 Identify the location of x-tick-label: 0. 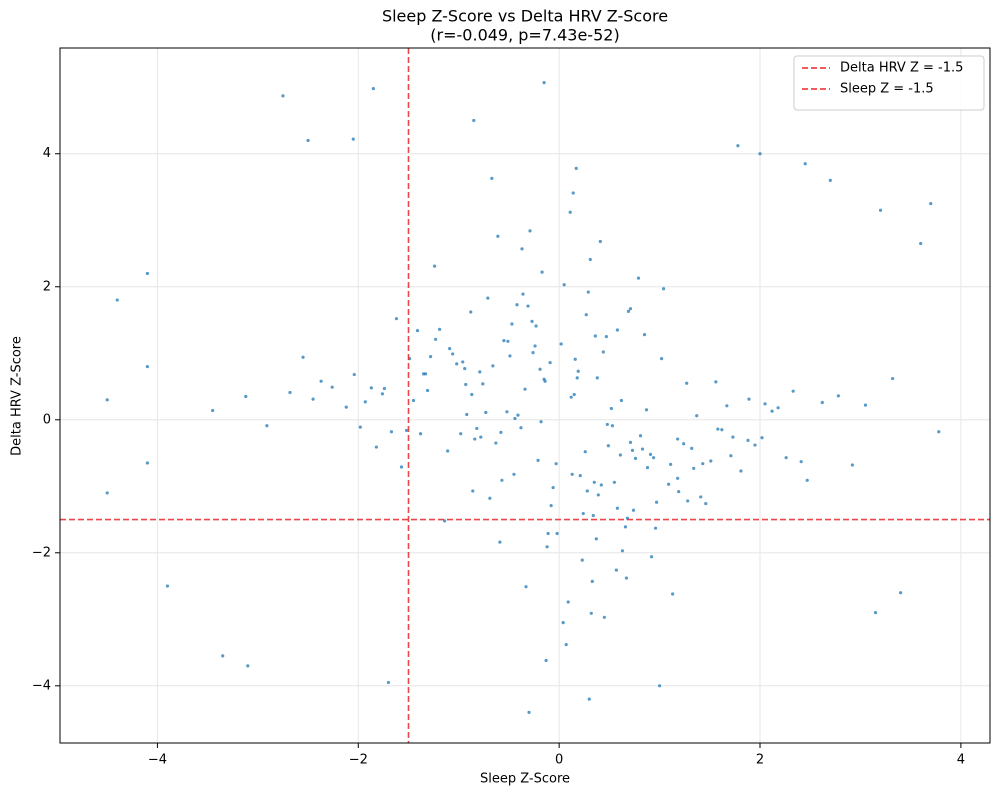
(559, 760).